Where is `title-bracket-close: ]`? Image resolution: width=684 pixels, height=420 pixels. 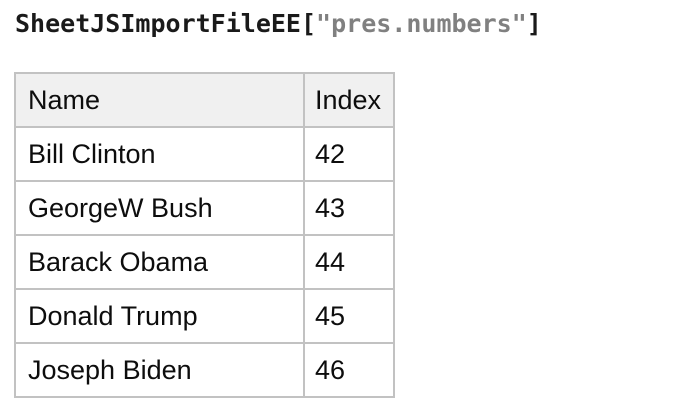
title-bracket-close: ] is located at coordinates (534, 23).